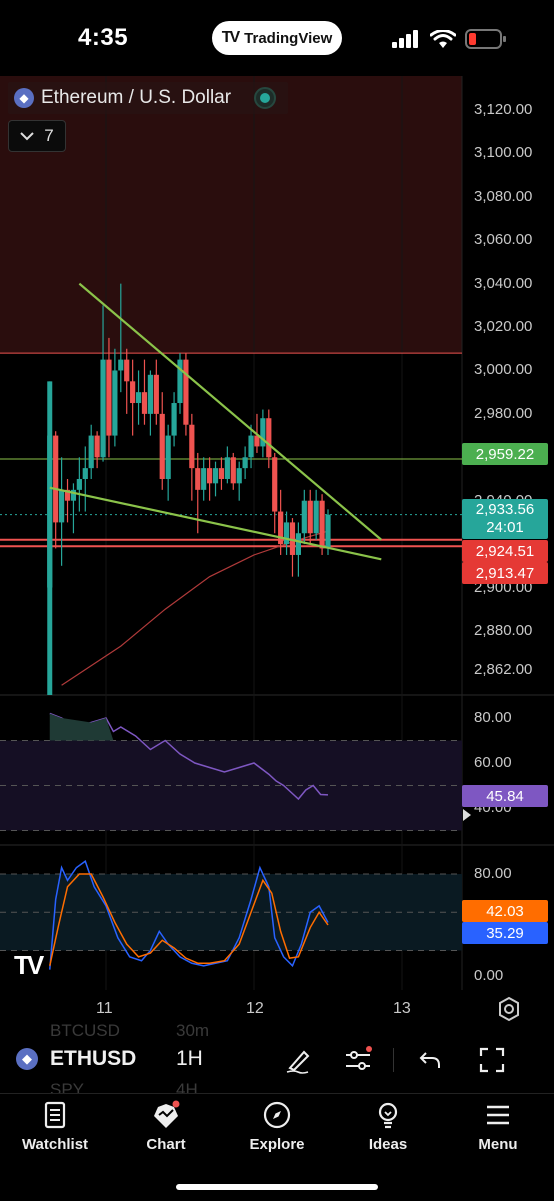 The height and width of the screenshot is (1201, 554). What do you see at coordinates (298, 1060) in the screenshot?
I see `drawing-tools-button` at bounding box center [298, 1060].